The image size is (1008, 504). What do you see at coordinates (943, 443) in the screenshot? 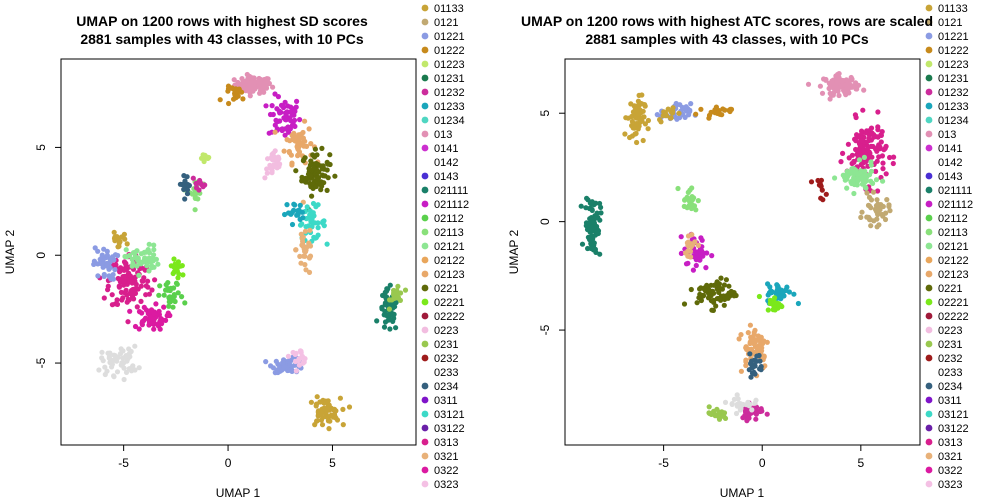
I see `legend-item: 0313` at bounding box center [943, 443].